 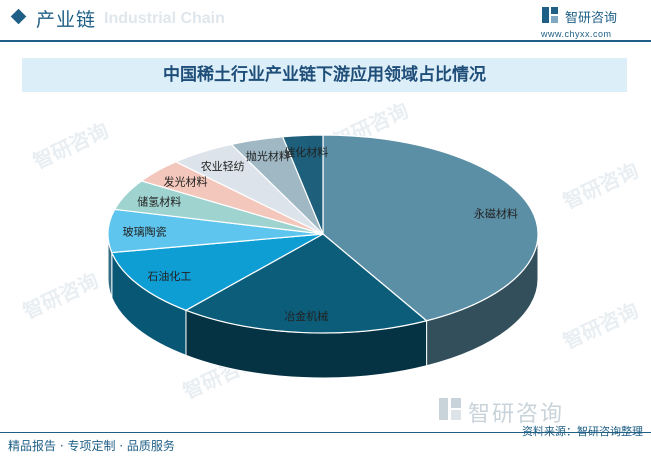 I want to click on chart-title-box: 中国稀土行业产业链下游应用领域占比情况, so click(x=324, y=75).